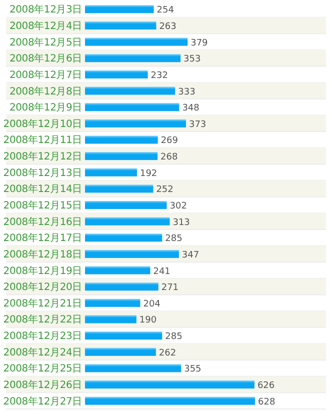 This screenshot has width=330, height=411. Describe the element at coordinates (167, 27) in the screenshot. I see `data-label: 263` at that location.